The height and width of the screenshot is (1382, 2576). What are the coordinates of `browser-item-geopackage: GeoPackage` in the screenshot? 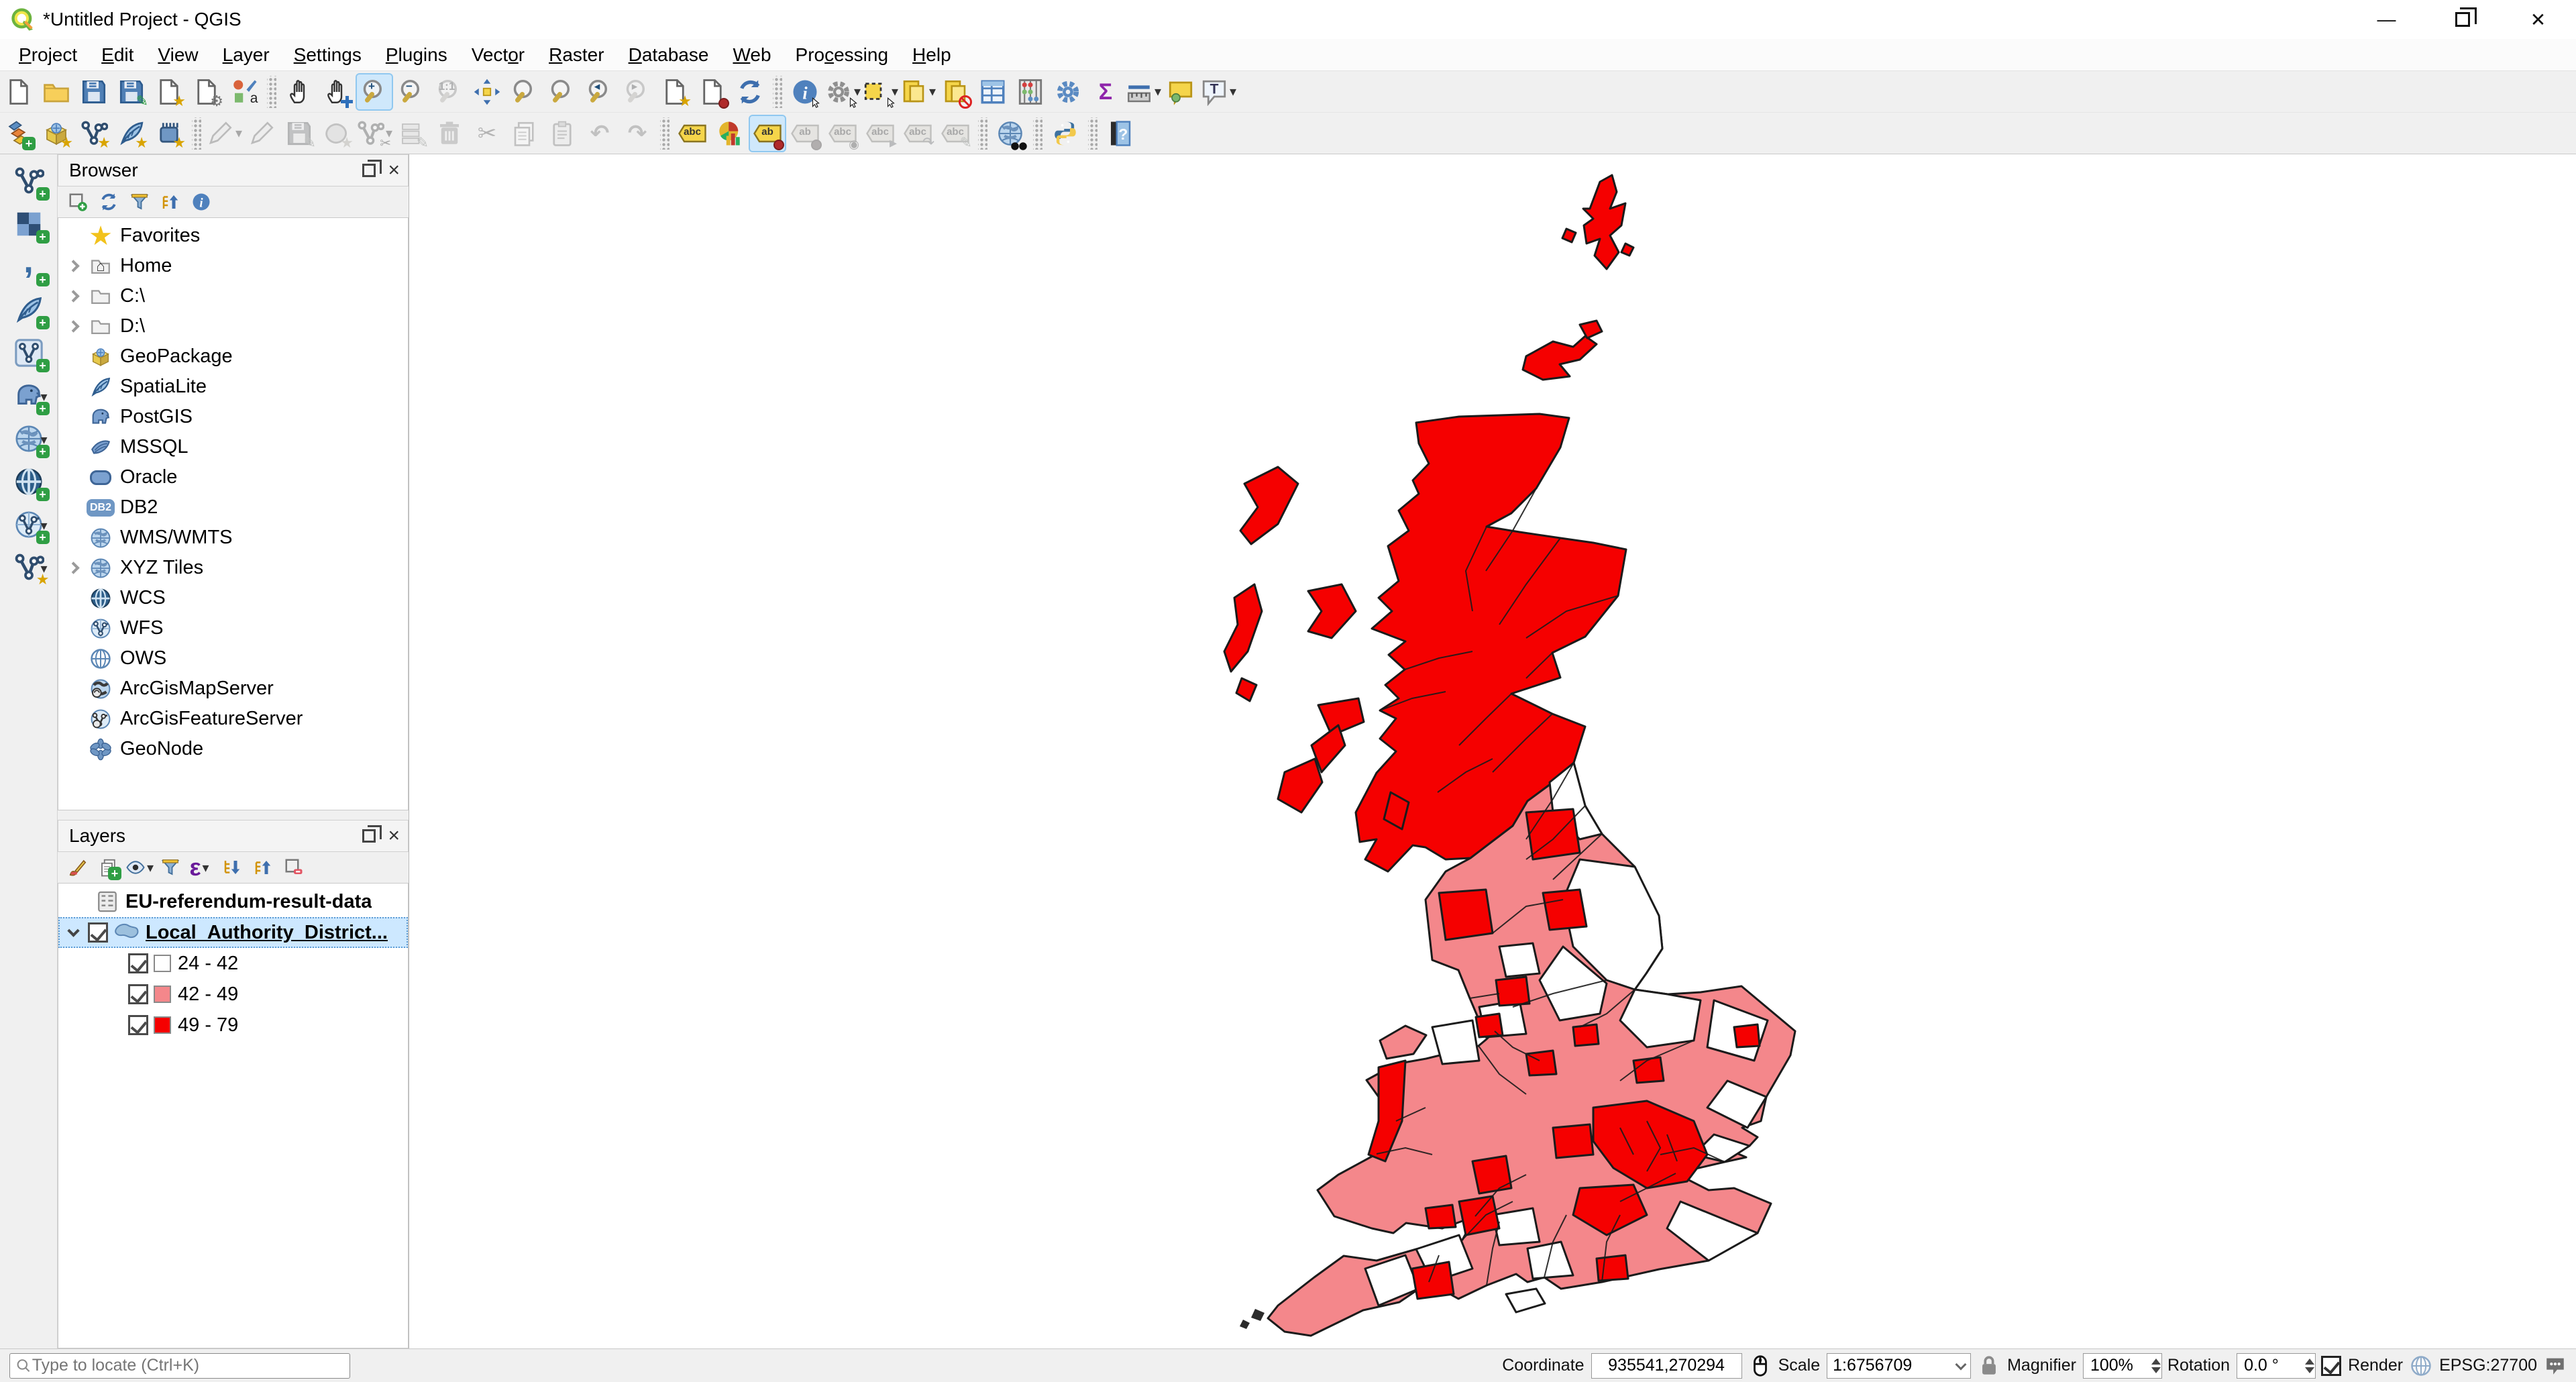 It's located at (233, 356).